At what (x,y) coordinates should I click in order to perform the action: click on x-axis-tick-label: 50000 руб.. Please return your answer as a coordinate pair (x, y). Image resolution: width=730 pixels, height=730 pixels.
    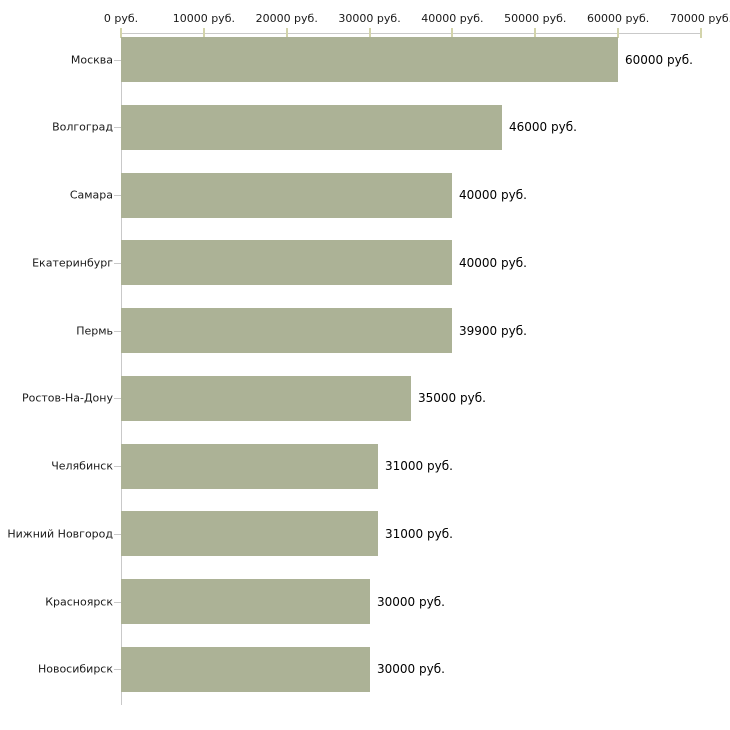
    Looking at the image, I should click on (535, 18).